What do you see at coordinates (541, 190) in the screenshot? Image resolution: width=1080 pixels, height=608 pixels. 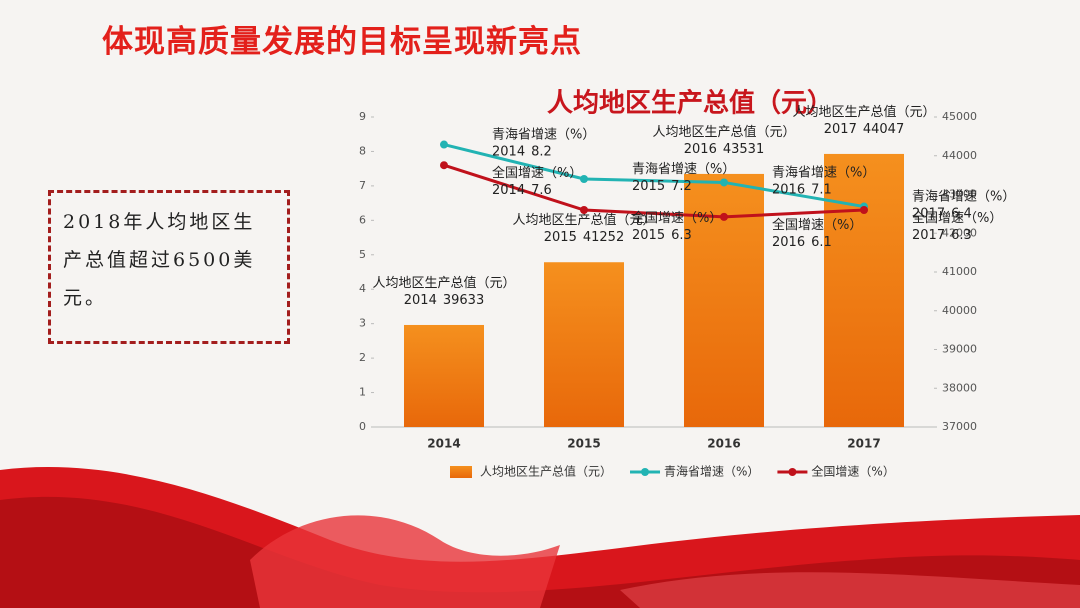 I see `label-value: 7.6` at bounding box center [541, 190].